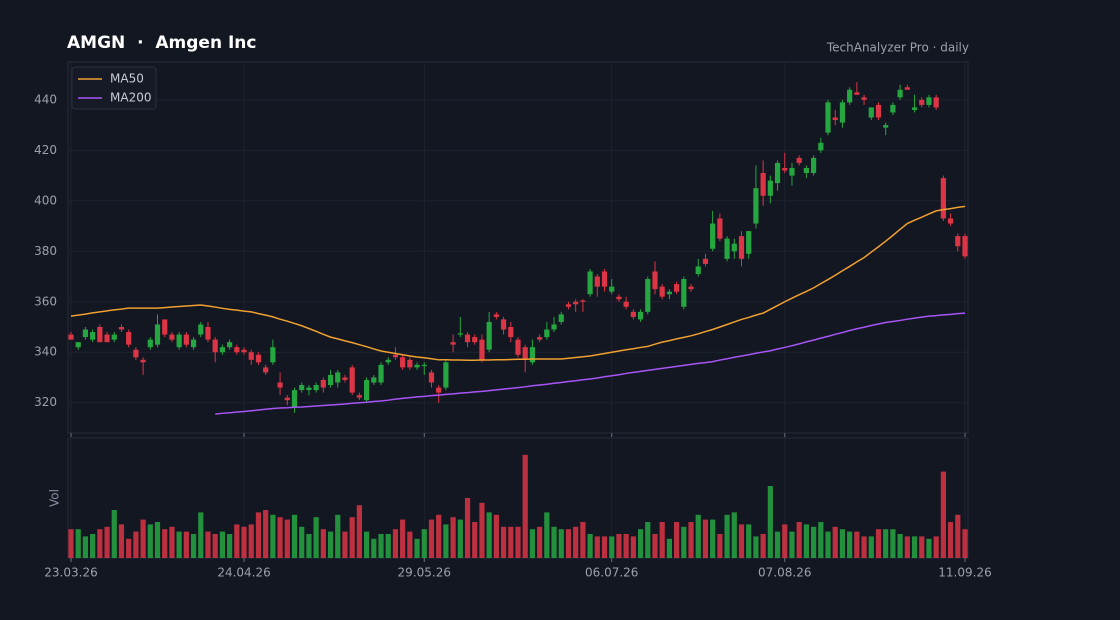 The height and width of the screenshot is (620, 1120). I want to click on x-tick-label: 24.04.26, so click(243, 573).